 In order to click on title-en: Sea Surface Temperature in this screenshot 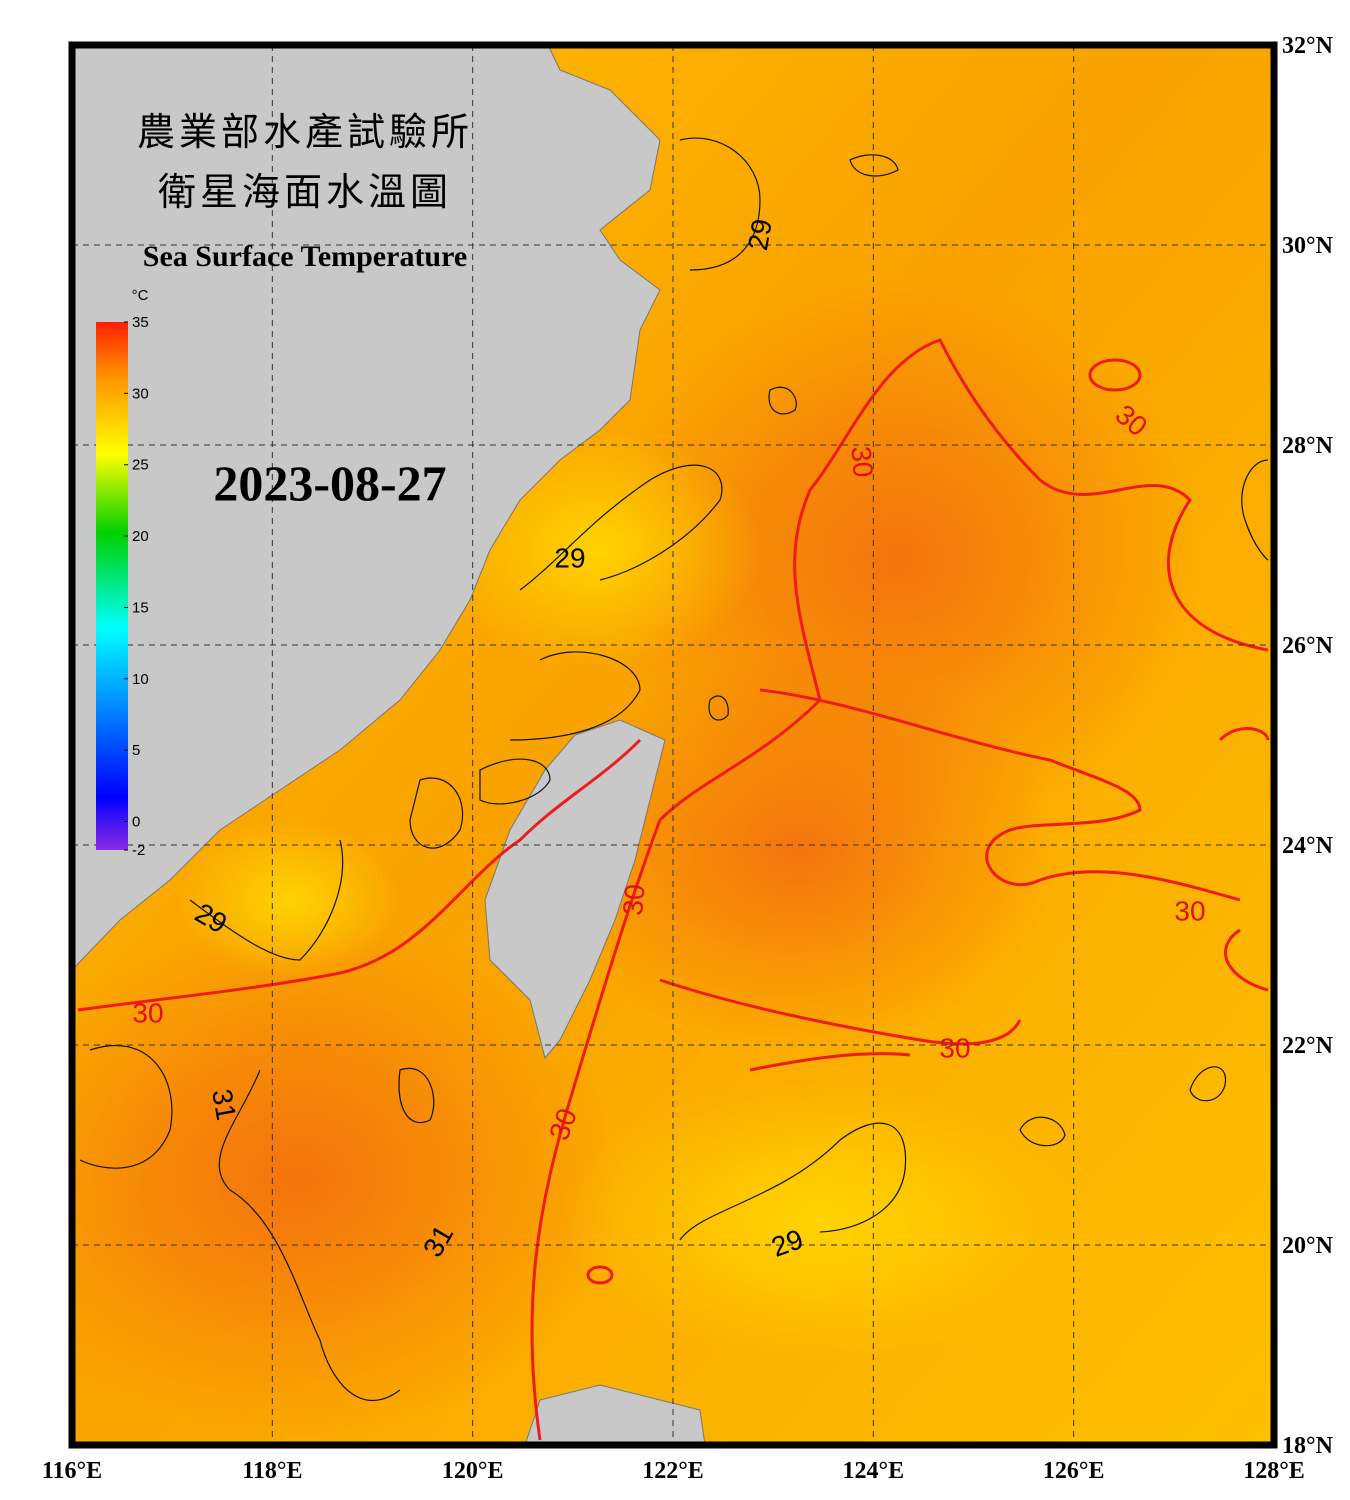, I will do `click(305, 256)`.